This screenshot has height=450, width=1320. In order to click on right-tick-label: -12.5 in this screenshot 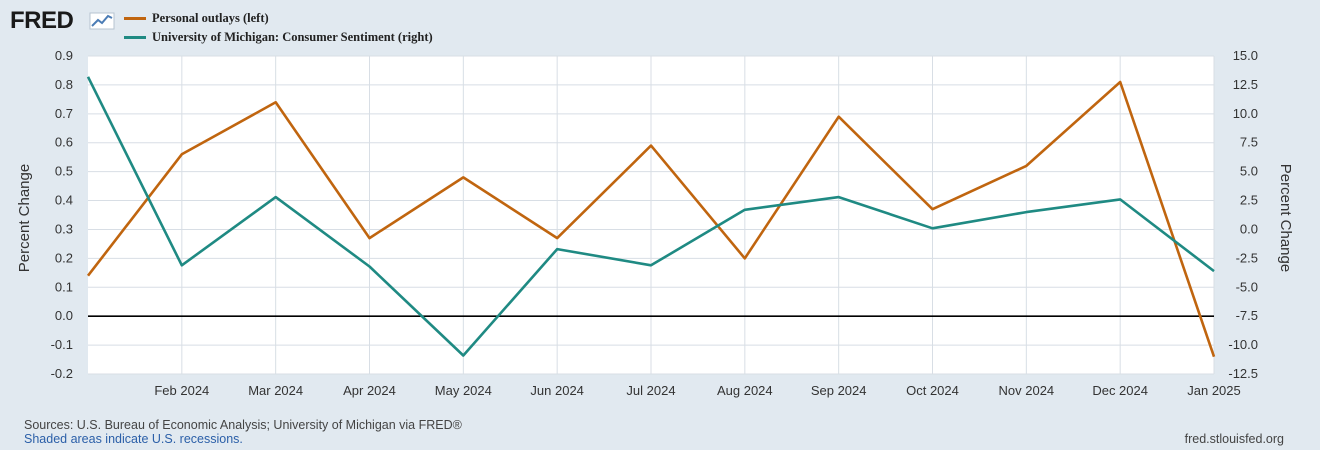, I will do `click(1243, 373)`.